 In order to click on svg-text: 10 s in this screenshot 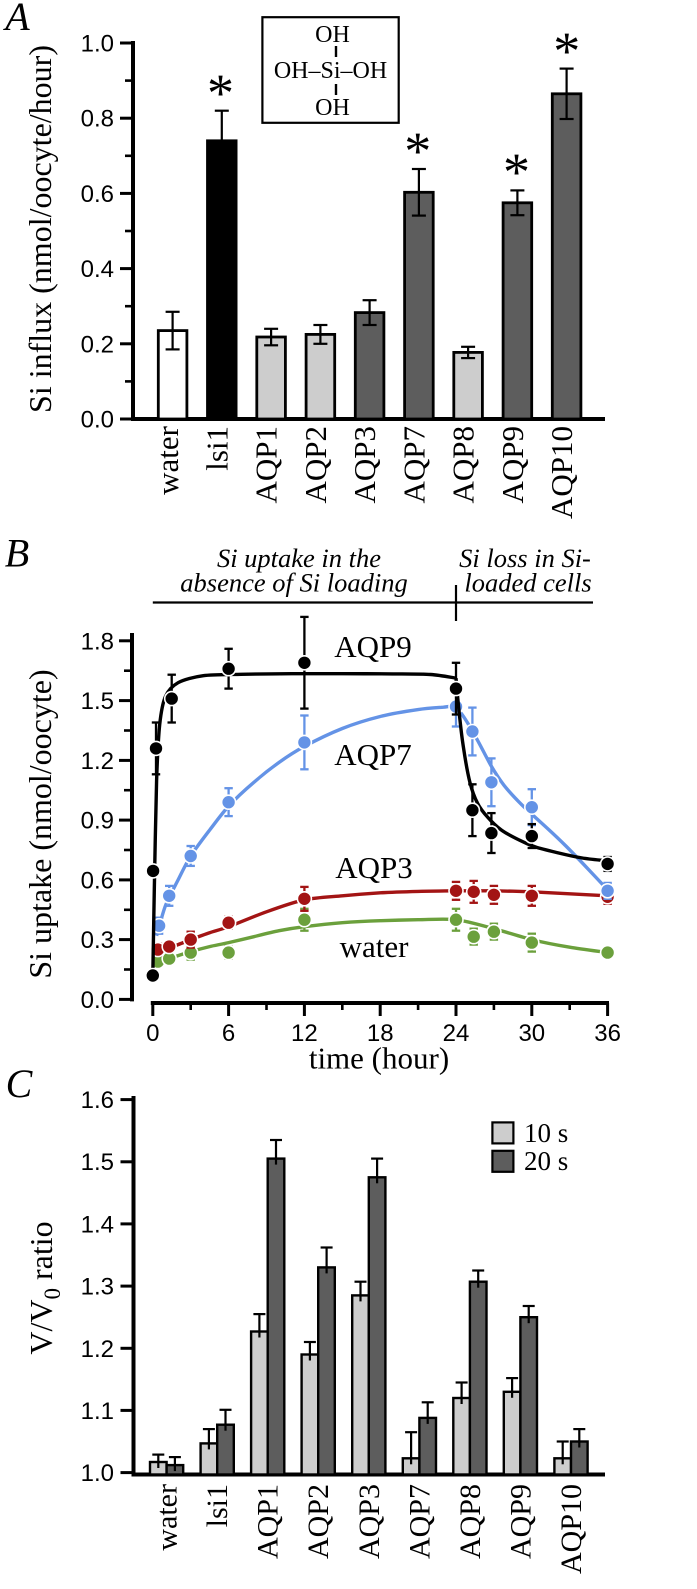, I will do `click(546, 1133)`.